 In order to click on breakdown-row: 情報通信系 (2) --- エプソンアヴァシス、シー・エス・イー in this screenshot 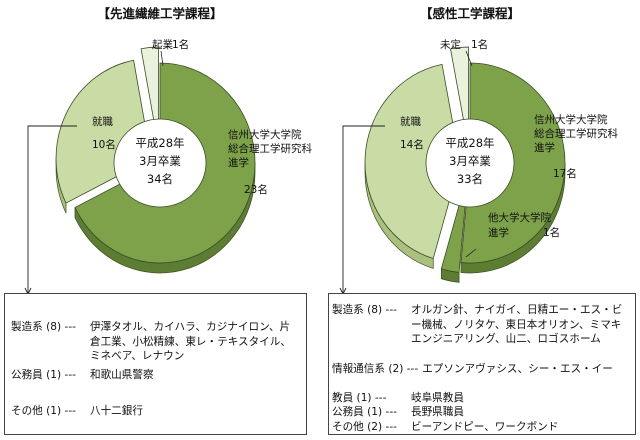, I will do `click(480, 369)`.